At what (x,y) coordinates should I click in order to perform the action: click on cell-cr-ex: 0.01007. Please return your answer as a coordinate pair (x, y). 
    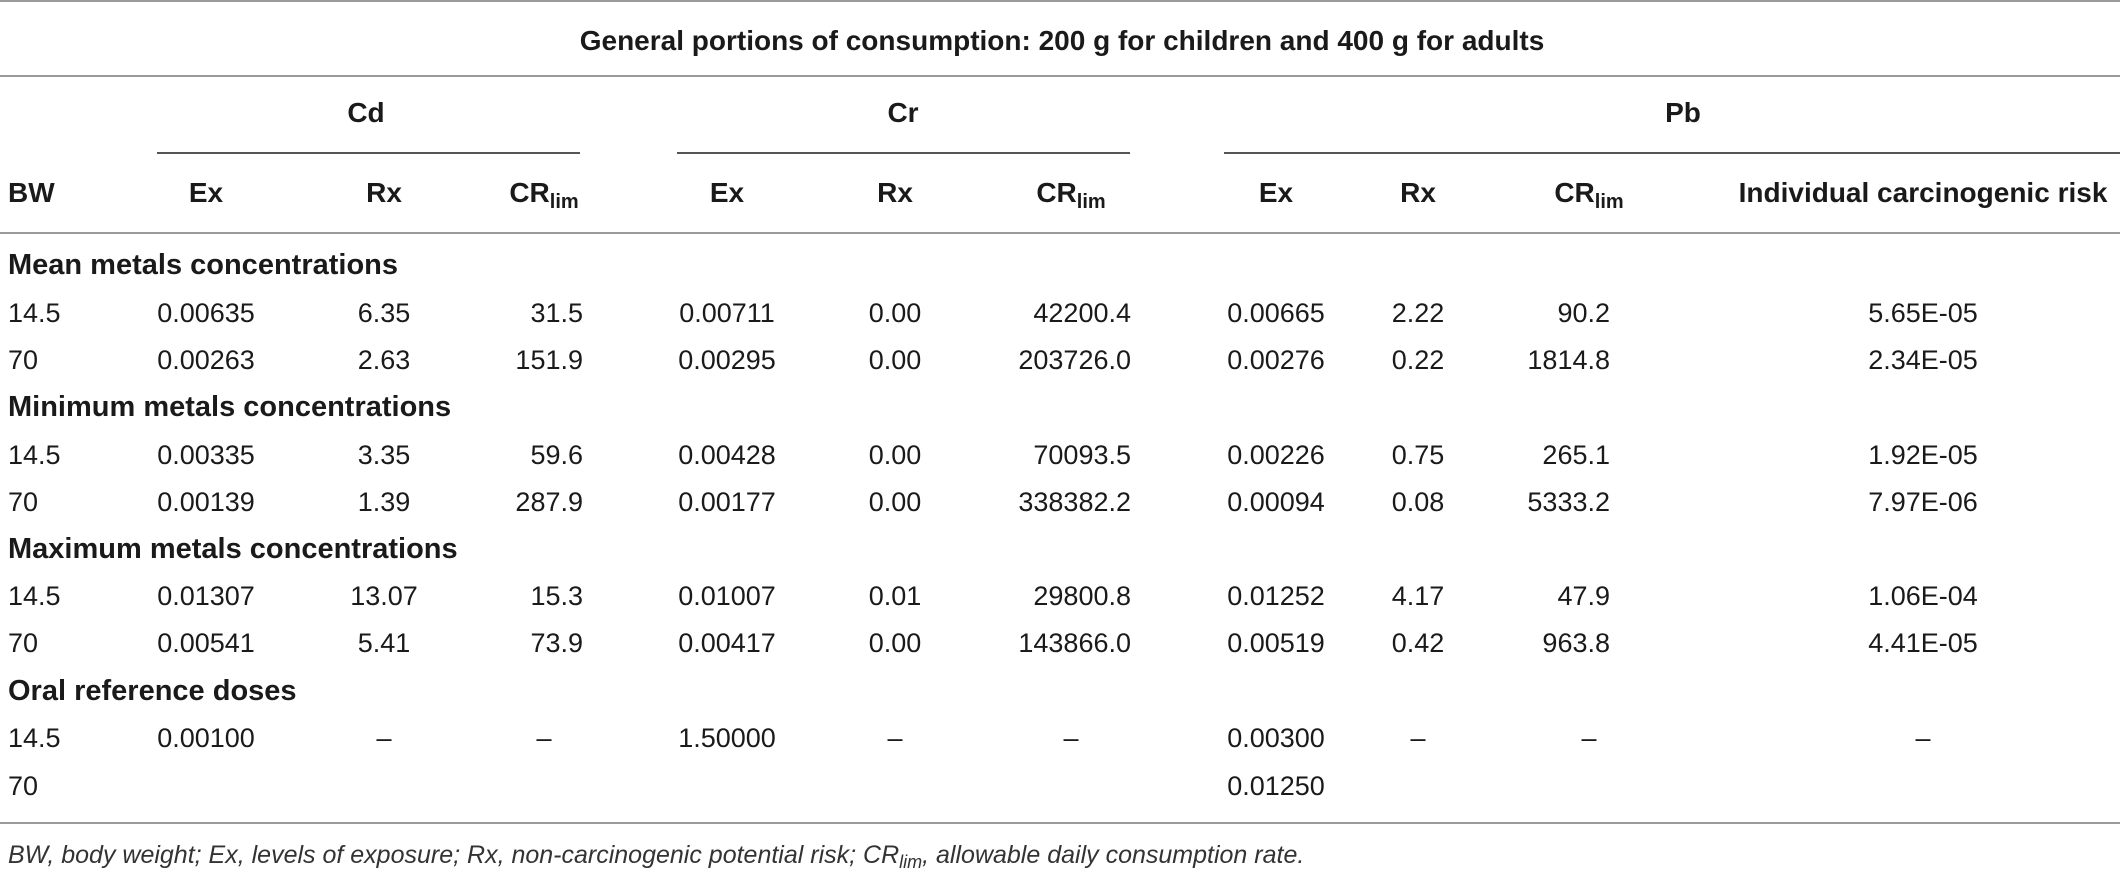
    Looking at the image, I should click on (727, 596).